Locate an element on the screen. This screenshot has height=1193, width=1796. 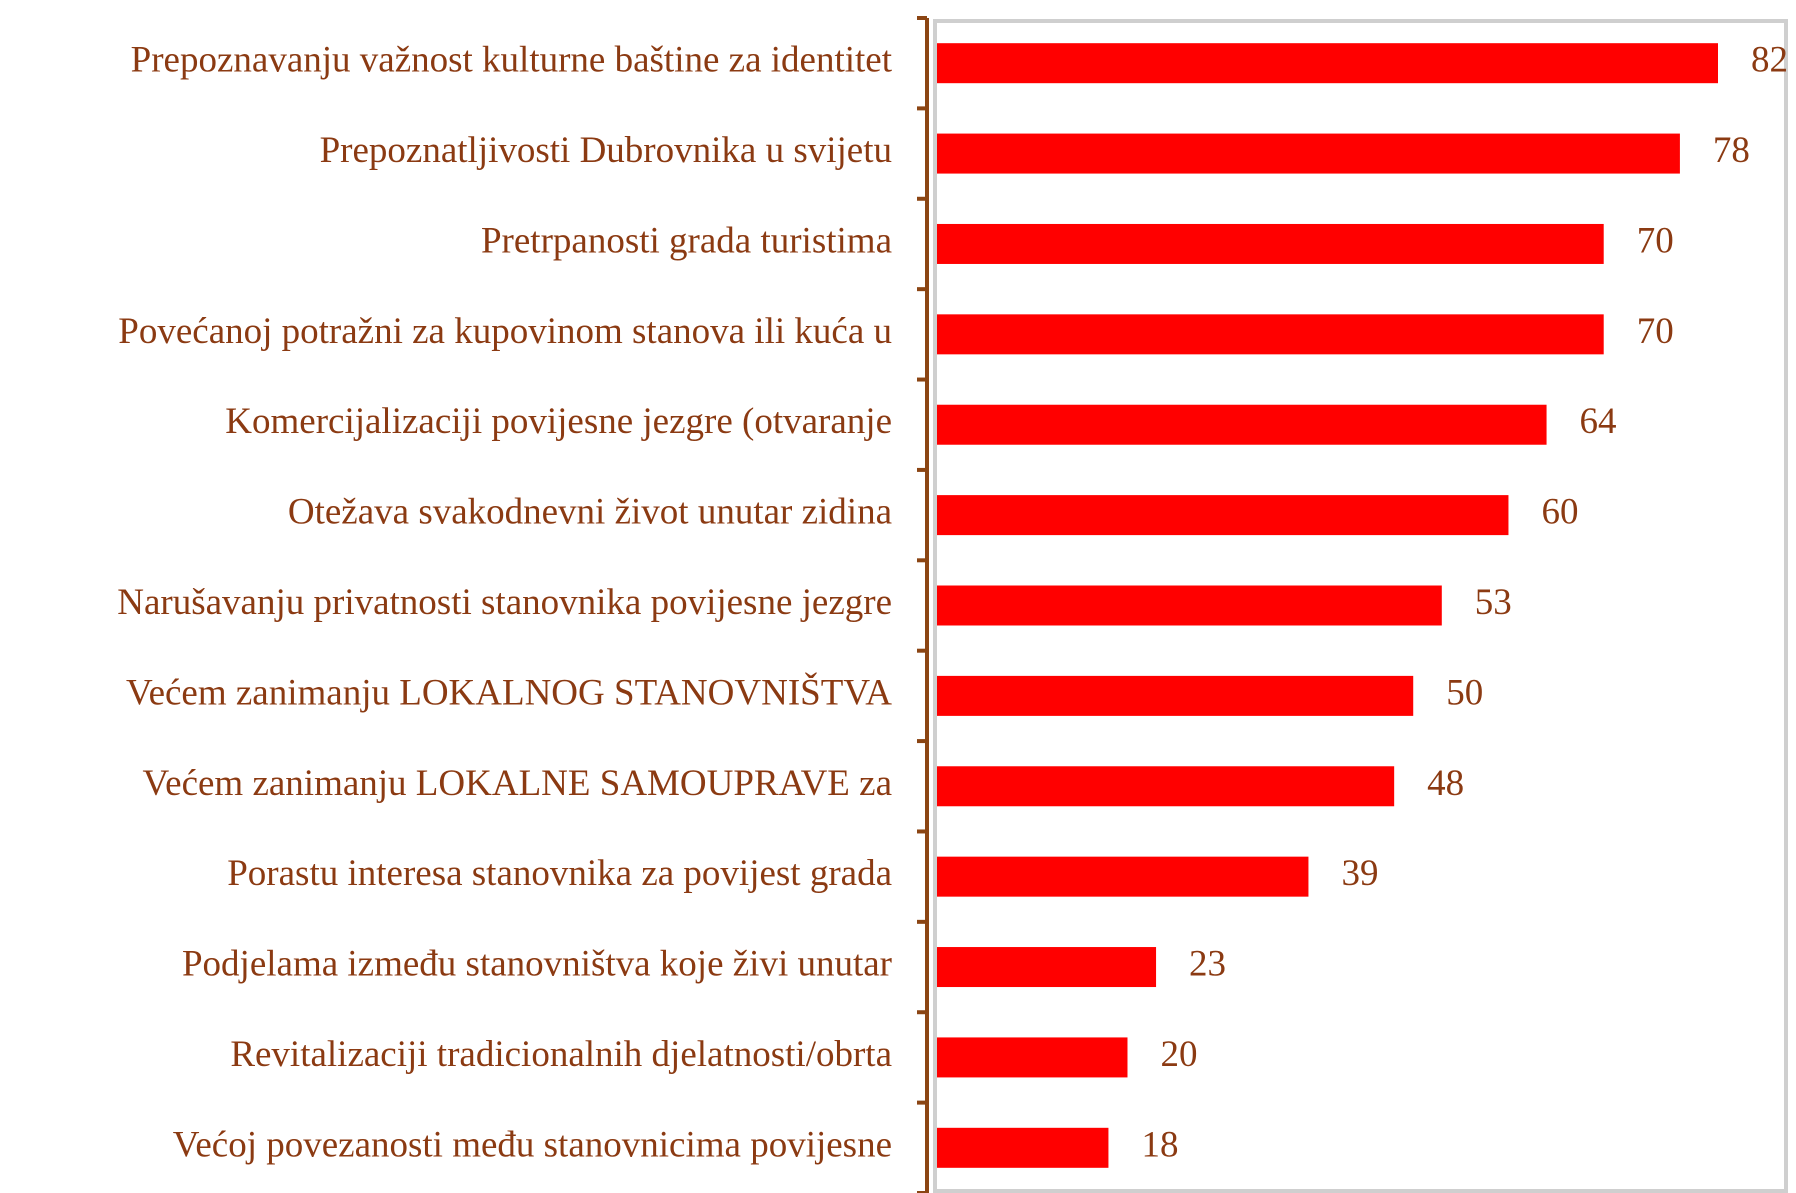
value-label: 82 is located at coordinates (1769, 60).